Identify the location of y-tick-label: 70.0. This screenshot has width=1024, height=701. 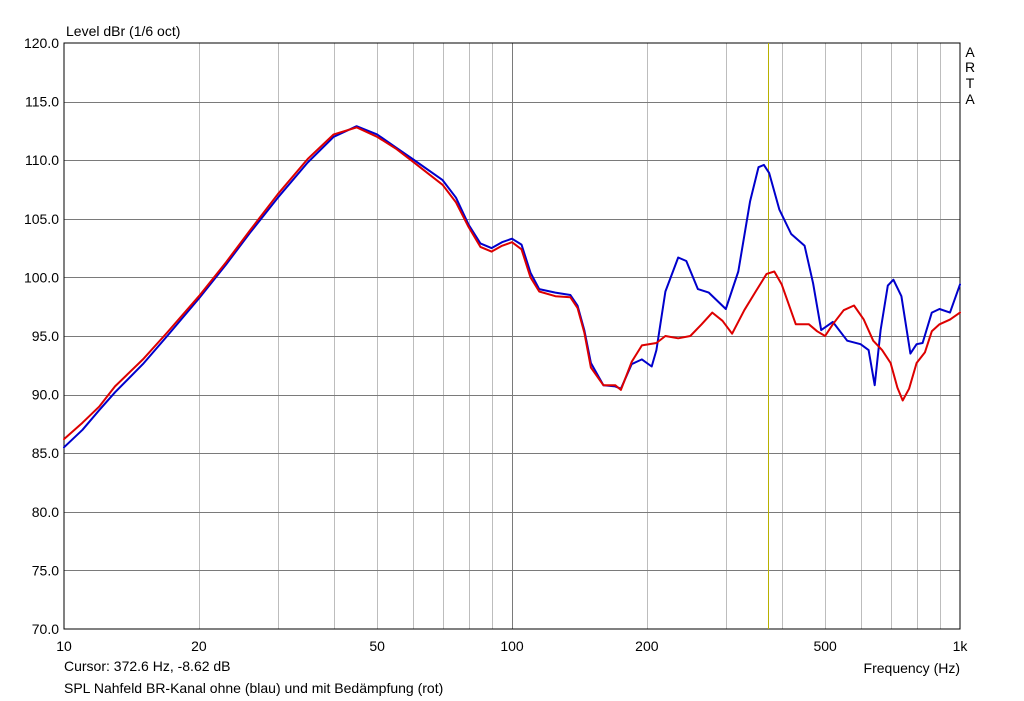
(45, 629).